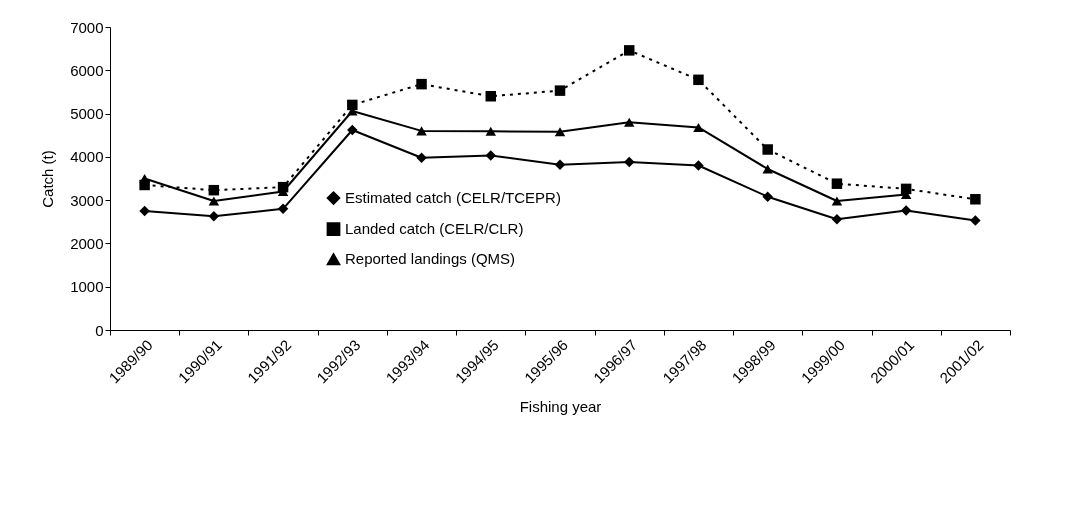  Describe the element at coordinates (87, 243) in the screenshot. I see `y-tick-label: 2000` at that location.